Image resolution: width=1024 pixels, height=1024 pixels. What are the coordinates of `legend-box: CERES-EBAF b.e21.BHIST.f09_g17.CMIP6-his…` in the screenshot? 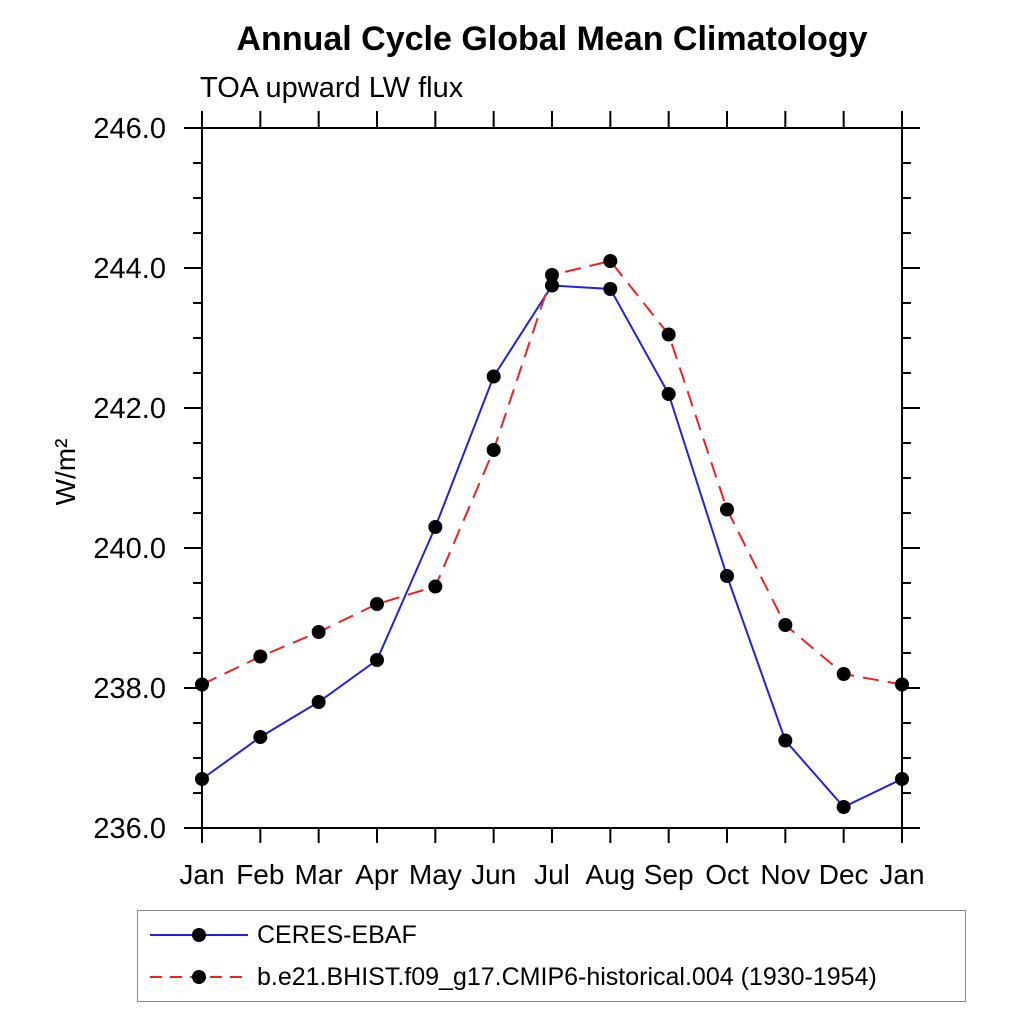 It's located at (551, 956).